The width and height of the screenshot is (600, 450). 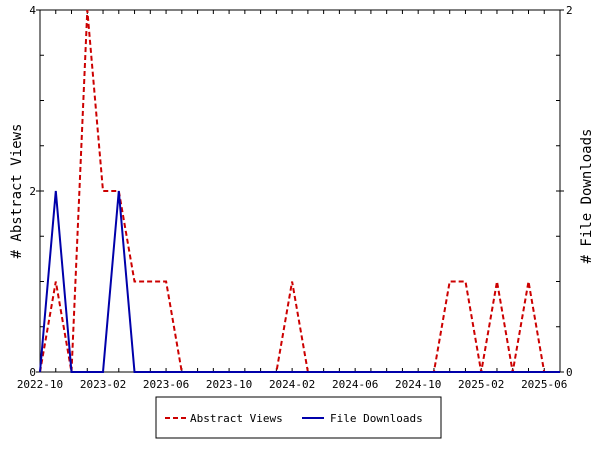 What do you see at coordinates (376, 418) in the screenshot?
I see `legend-label-file-downloads: File Downloads` at bounding box center [376, 418].